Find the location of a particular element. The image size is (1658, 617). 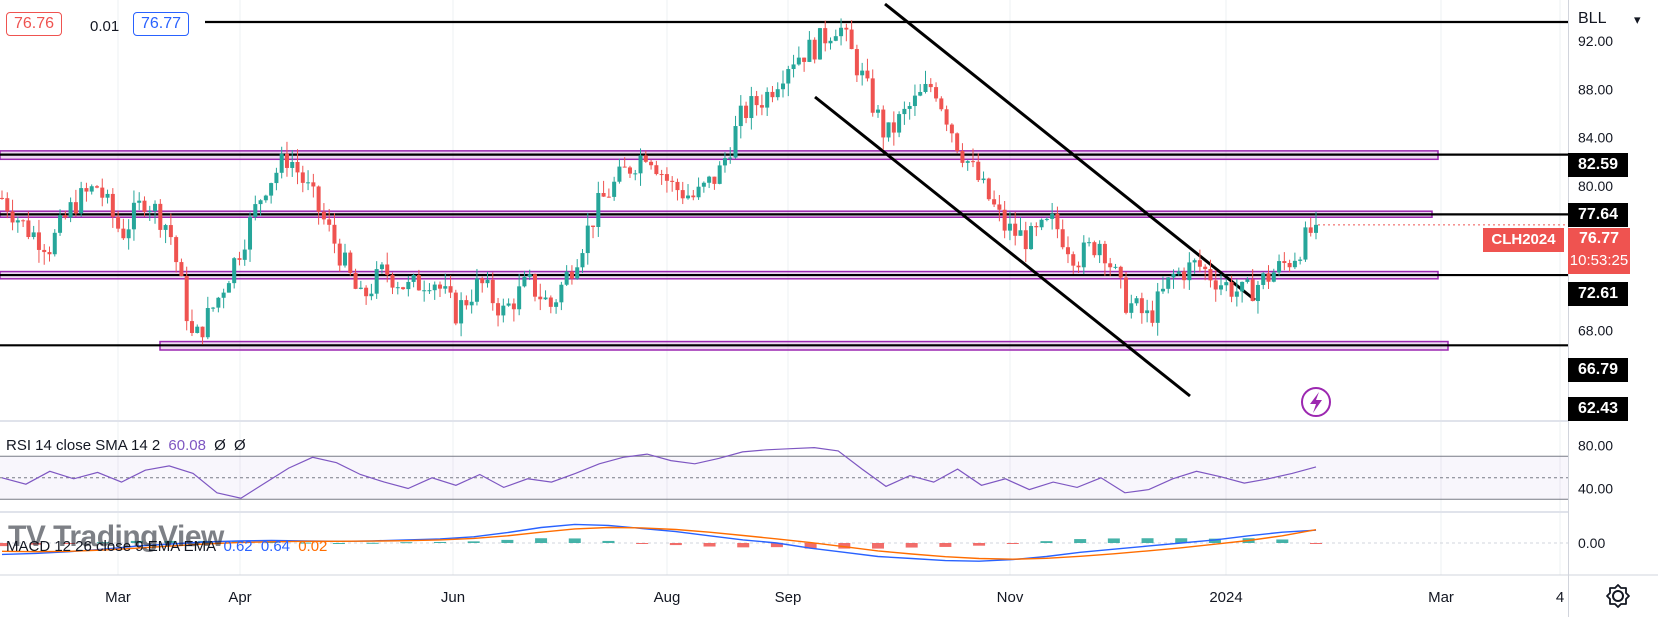

watermark-text: TradingView is located at coordinates (138, 536).